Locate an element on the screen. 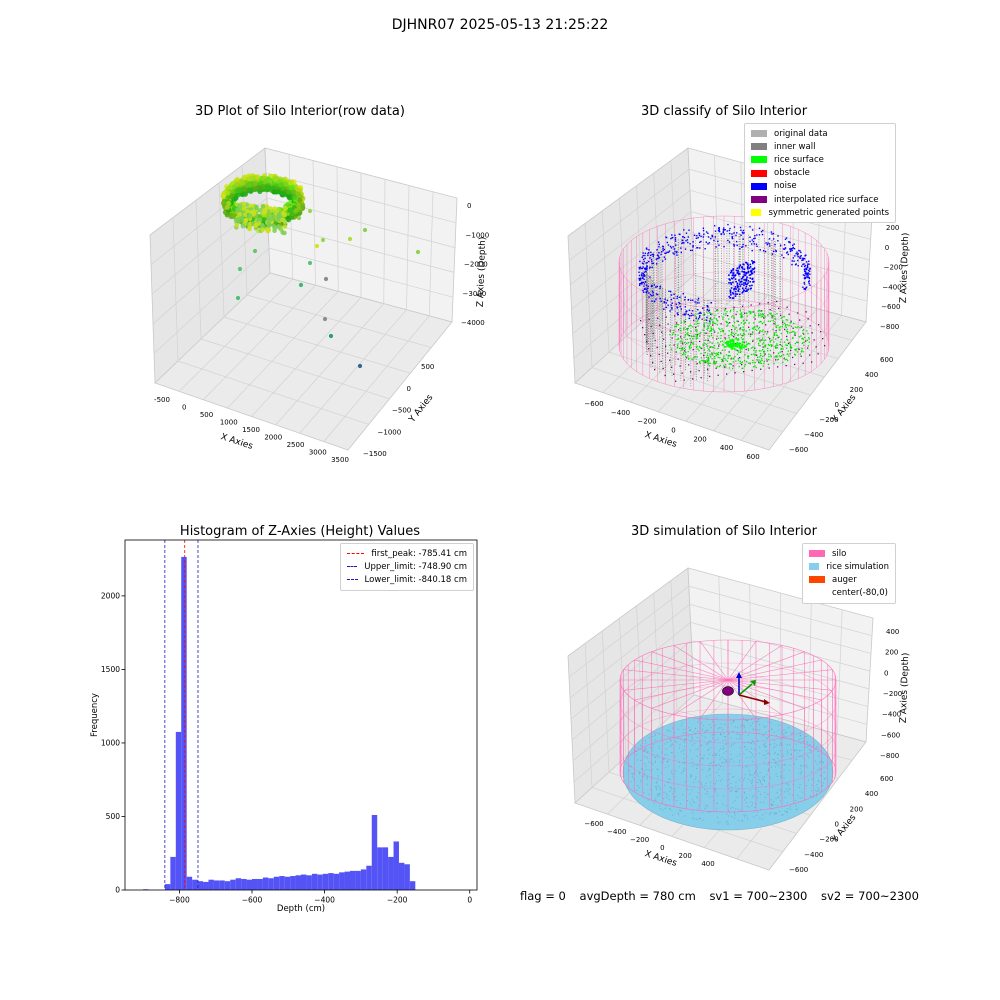  raw-point-cloud is located at coordinates (320, 271).